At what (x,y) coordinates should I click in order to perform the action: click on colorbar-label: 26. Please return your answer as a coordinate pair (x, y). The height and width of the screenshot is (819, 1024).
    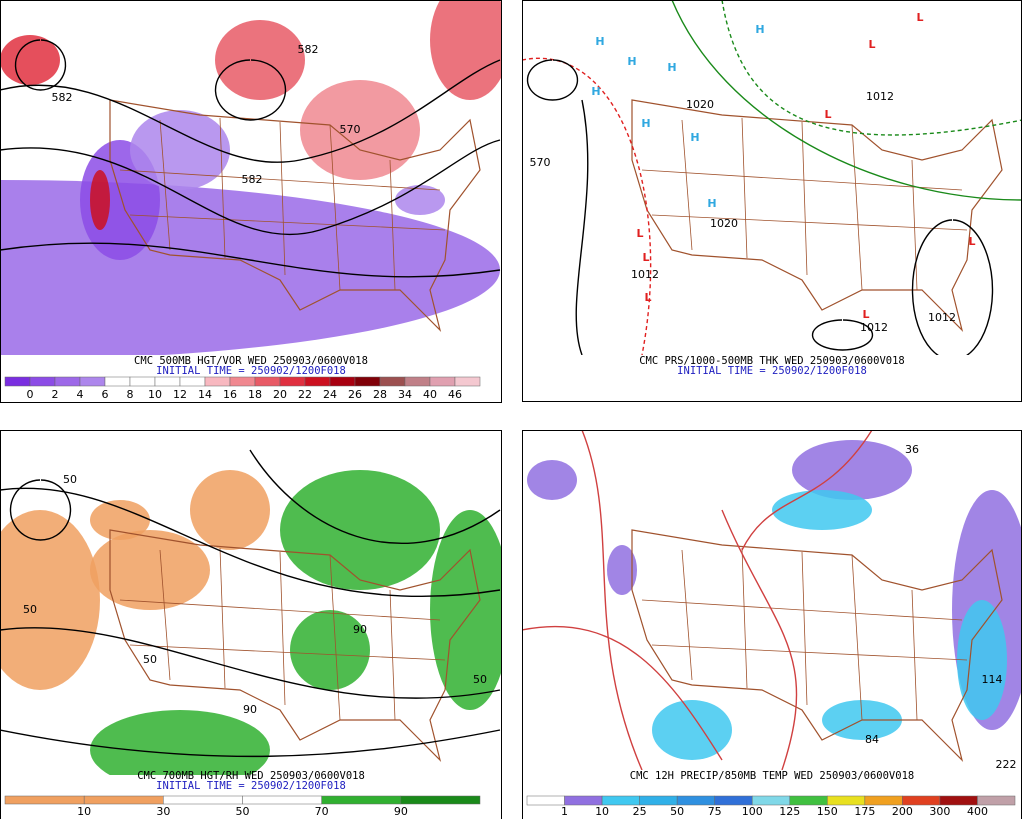
    Looking at the image, I should click on (355, 394).